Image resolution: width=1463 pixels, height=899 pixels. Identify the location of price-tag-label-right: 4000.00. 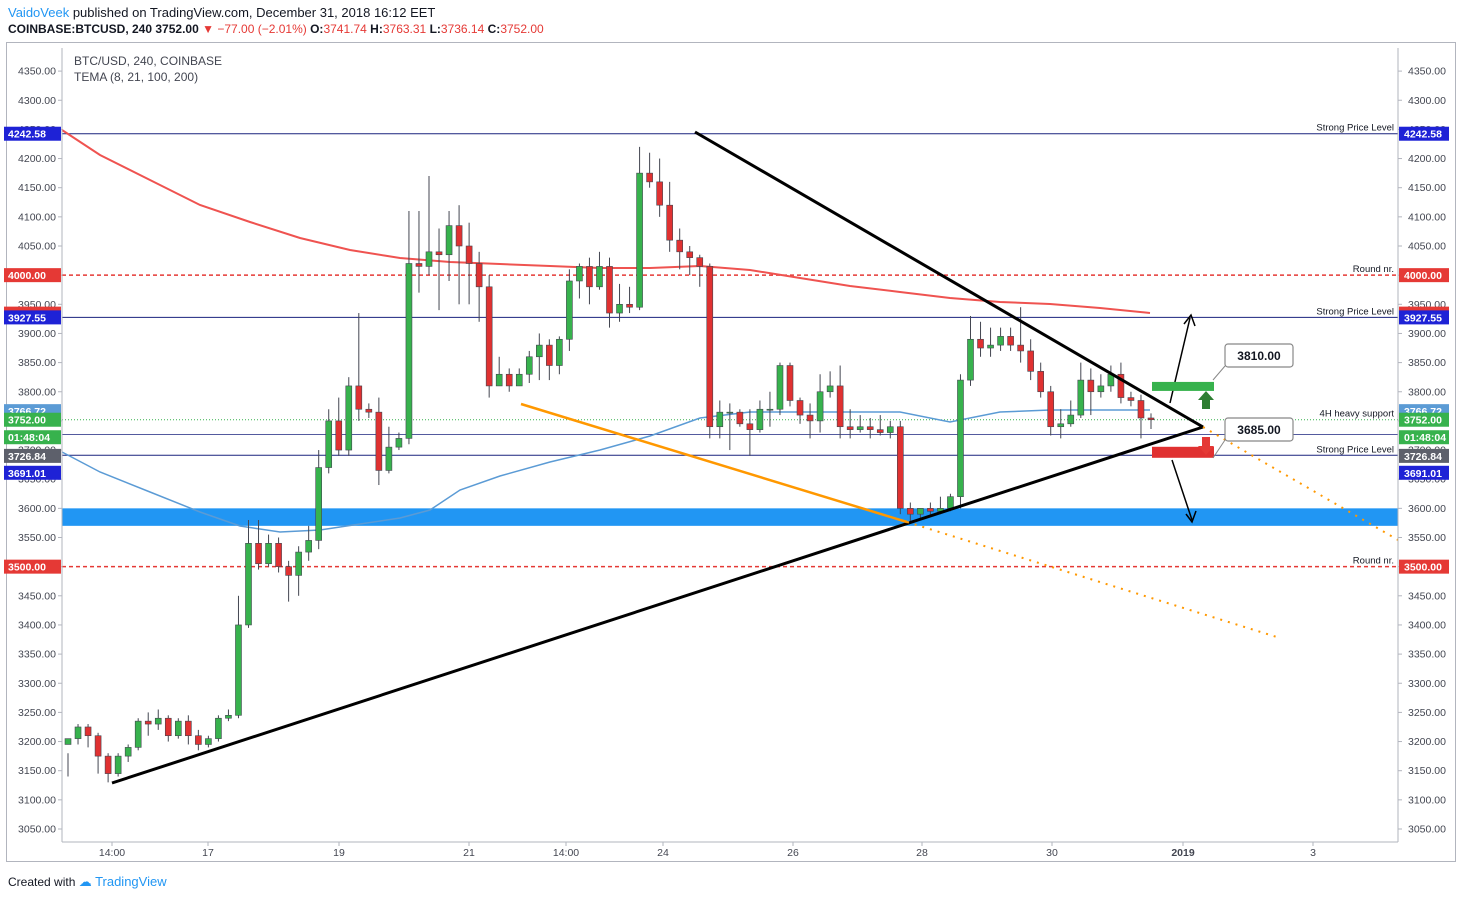
(1423, 276).